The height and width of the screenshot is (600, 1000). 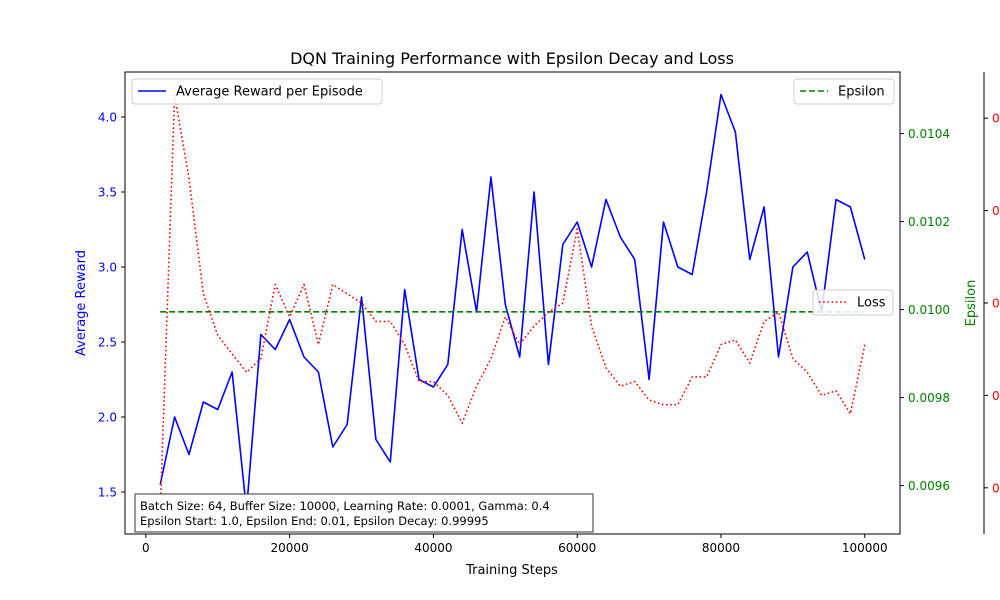 I want to click on legend-reward: Average Reward per Episode, so click(x=257, y=91).